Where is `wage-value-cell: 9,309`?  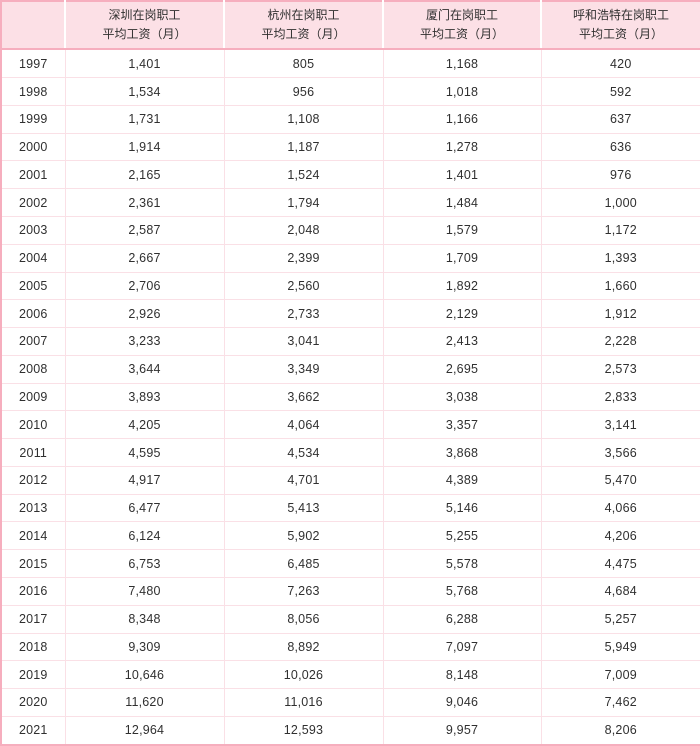 wage-value-cell: 9,309 is located at coordinates (144, 647).